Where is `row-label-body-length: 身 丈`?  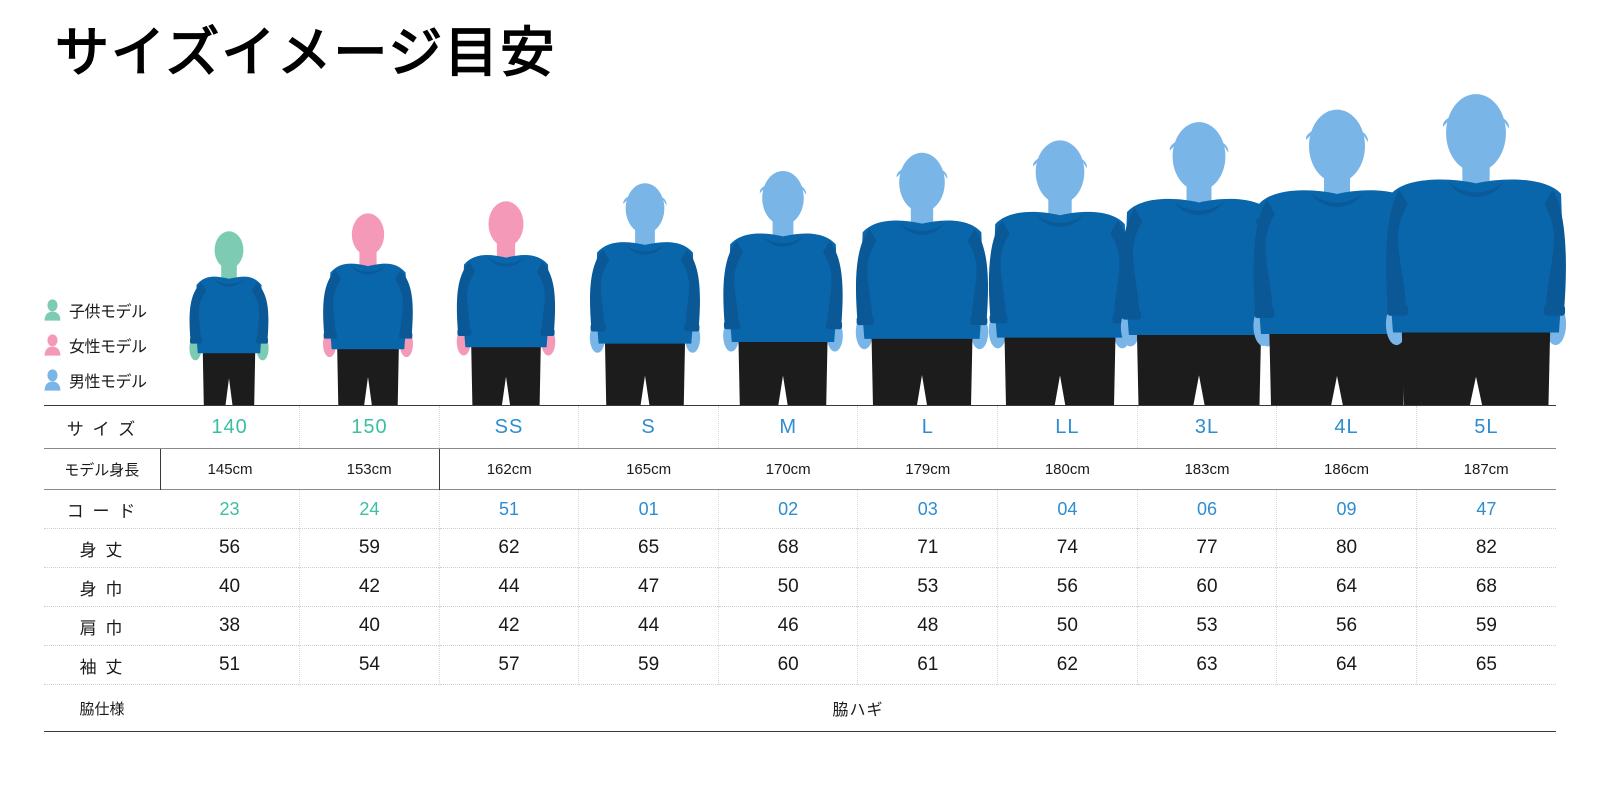 row-label-body-length: 身 丈 is located at coordinates (102, 548).